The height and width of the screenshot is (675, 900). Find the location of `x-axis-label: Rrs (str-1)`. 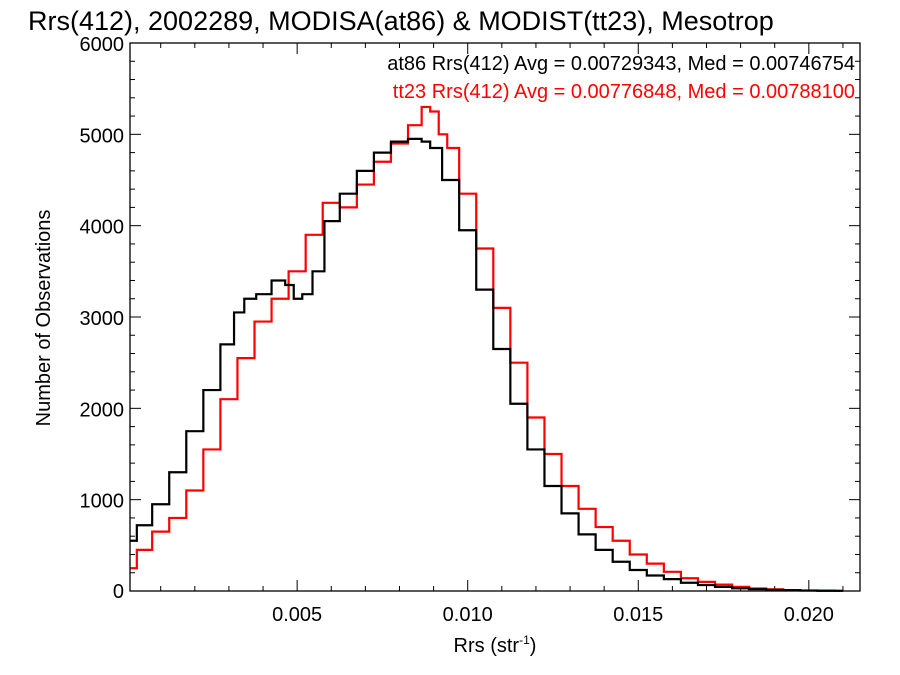

x-axis-label: Rrs (str-1) is located at coordinates (495, 645).